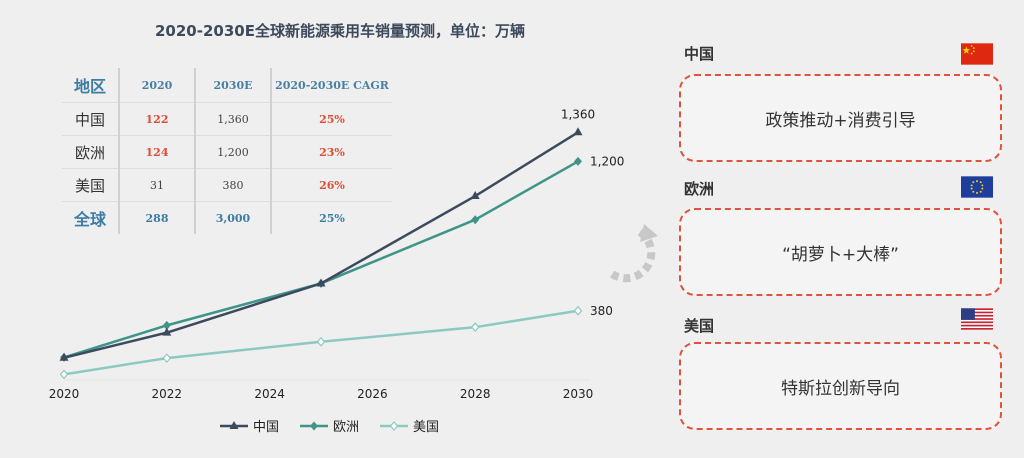 This screenshot has width=1024, height=458. Describe the element at coordinates (91, 152) in the screenshot. I see `row-region: 欧洲` at that location.